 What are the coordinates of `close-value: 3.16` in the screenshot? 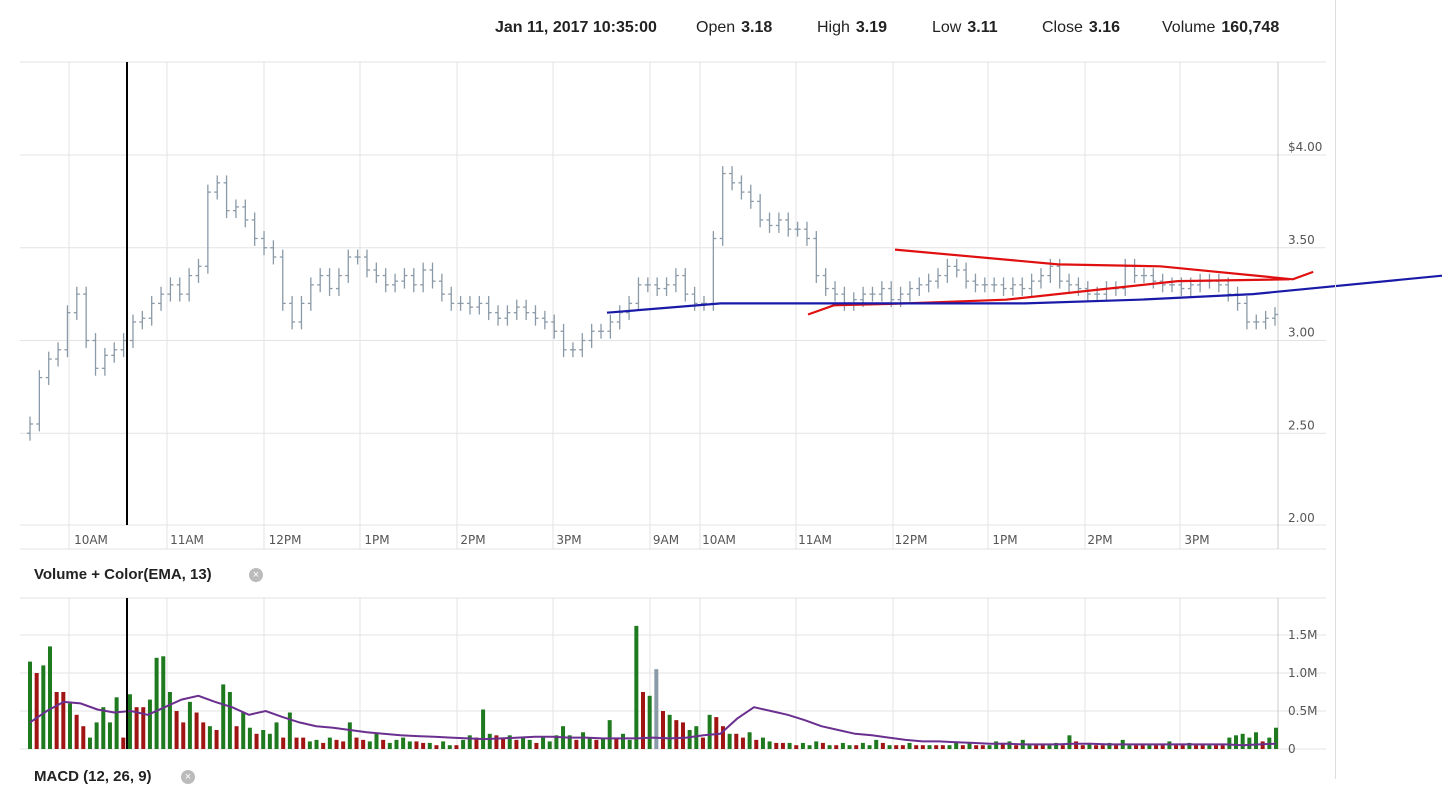 It's located at (1104, 27).